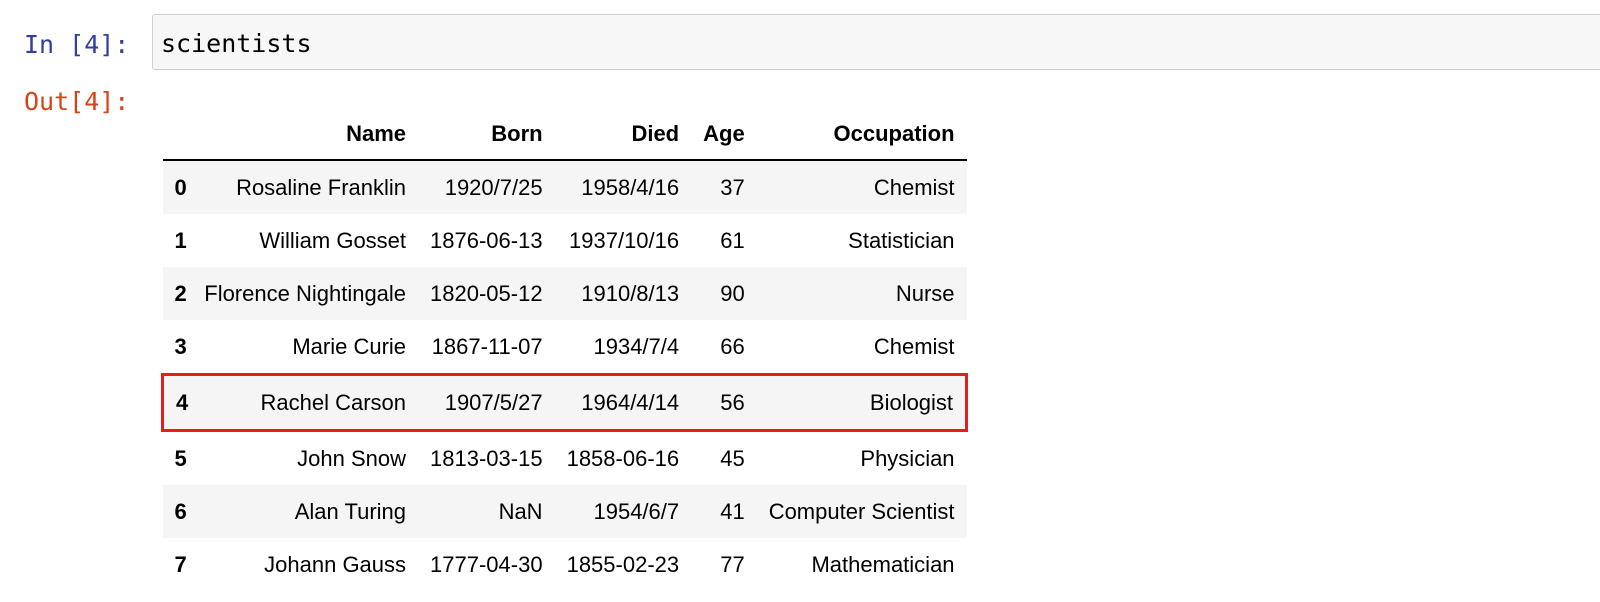  What do you see at coordinates (349, 346) in the screenshot?
I see `cell-name: Marie Curie` at bounding box center [349, 346].